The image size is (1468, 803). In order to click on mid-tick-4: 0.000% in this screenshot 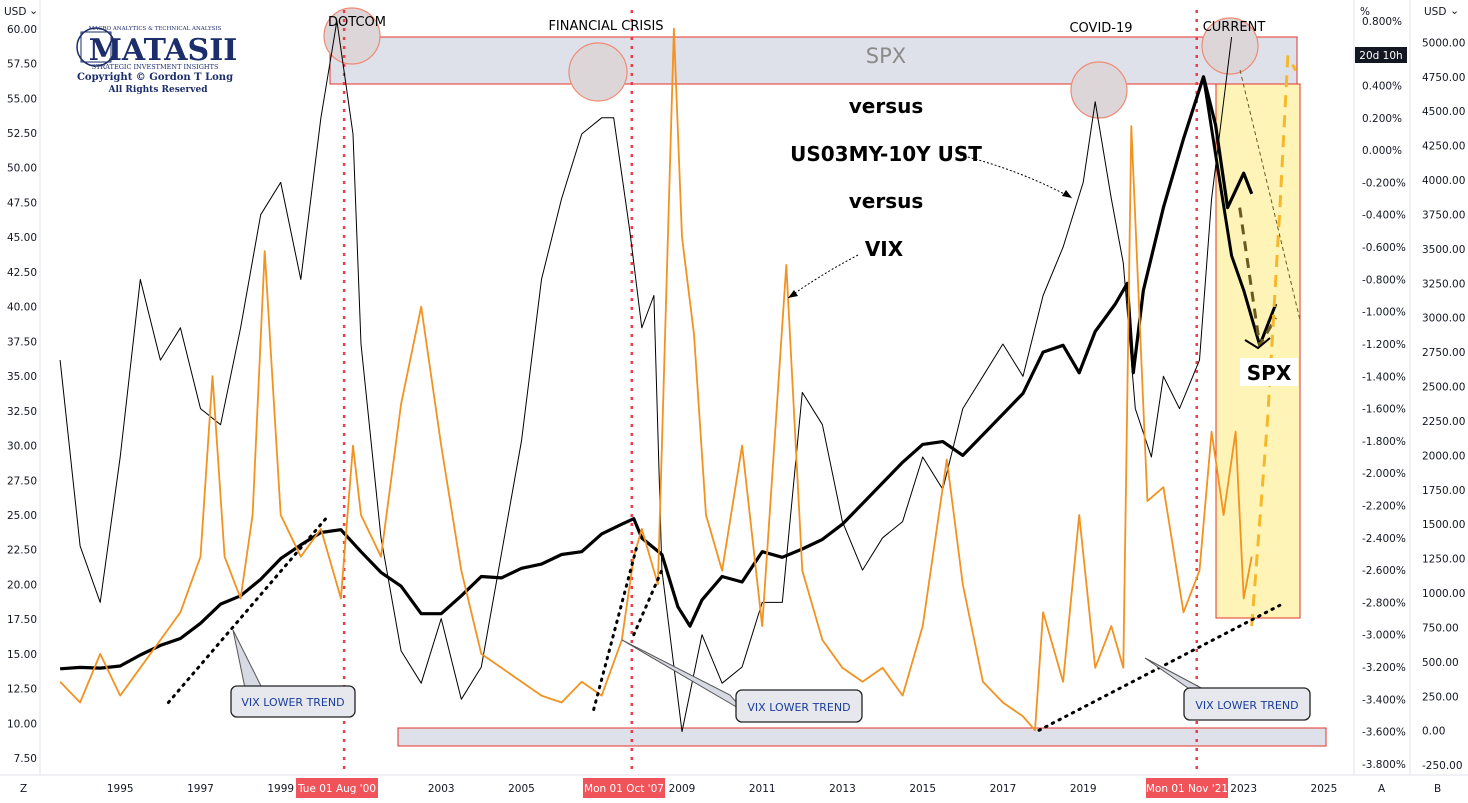, I will do `click(1382, 151)`.